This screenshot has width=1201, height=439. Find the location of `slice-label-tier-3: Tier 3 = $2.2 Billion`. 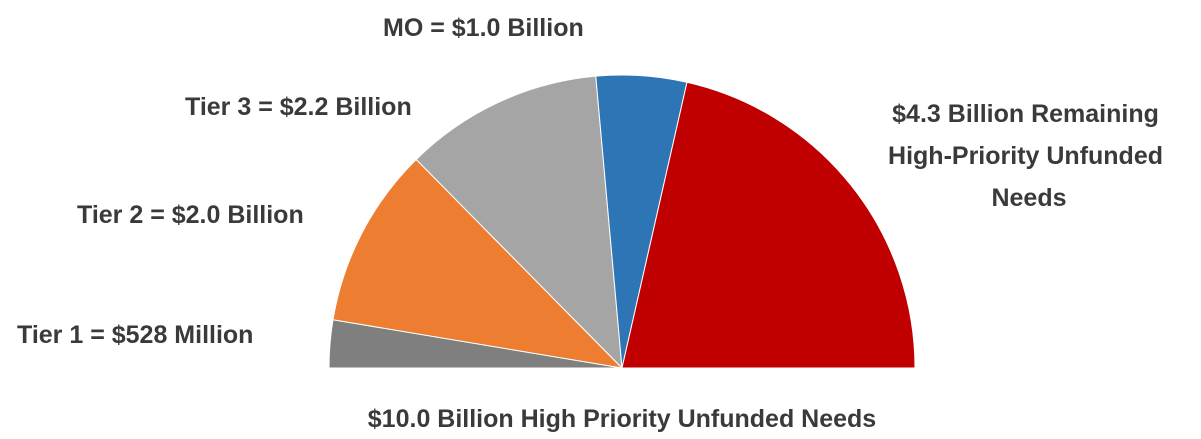

slice-label-tier-3: Tier 3 = $2.2 Billion is located at coordinates (298, 107).